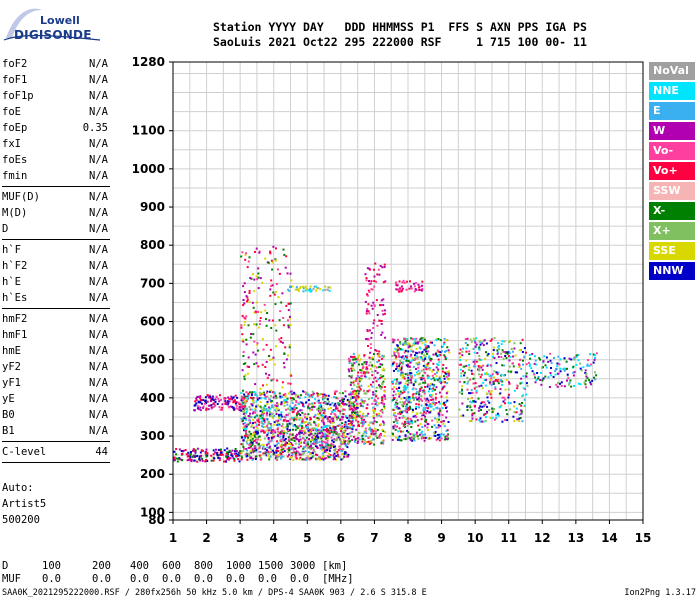 This screenshot has width=700, height=600. What do you see at coordinates (139, 566) in the screenshot?
I see `table-cell: 400` at bounding box center [139, 566].